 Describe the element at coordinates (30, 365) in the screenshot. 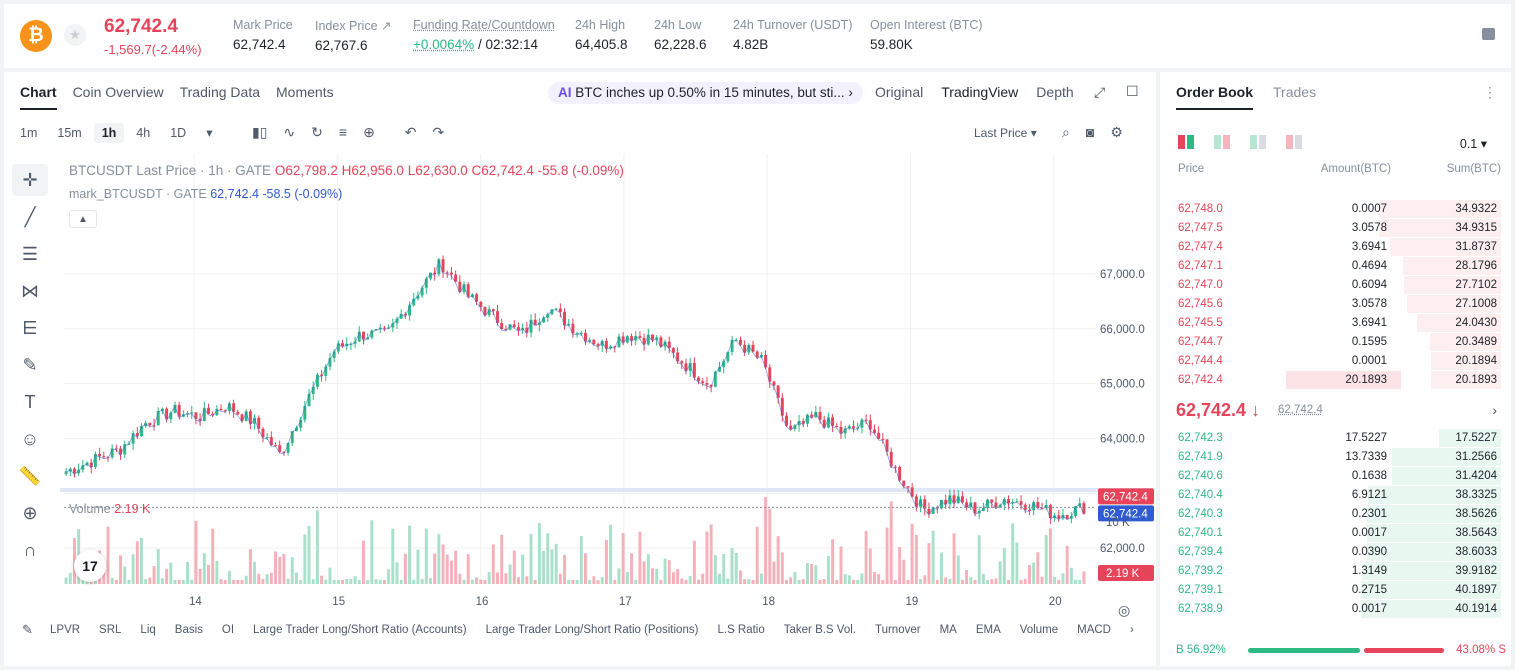

I see `brush-icon: ✎` at that location.